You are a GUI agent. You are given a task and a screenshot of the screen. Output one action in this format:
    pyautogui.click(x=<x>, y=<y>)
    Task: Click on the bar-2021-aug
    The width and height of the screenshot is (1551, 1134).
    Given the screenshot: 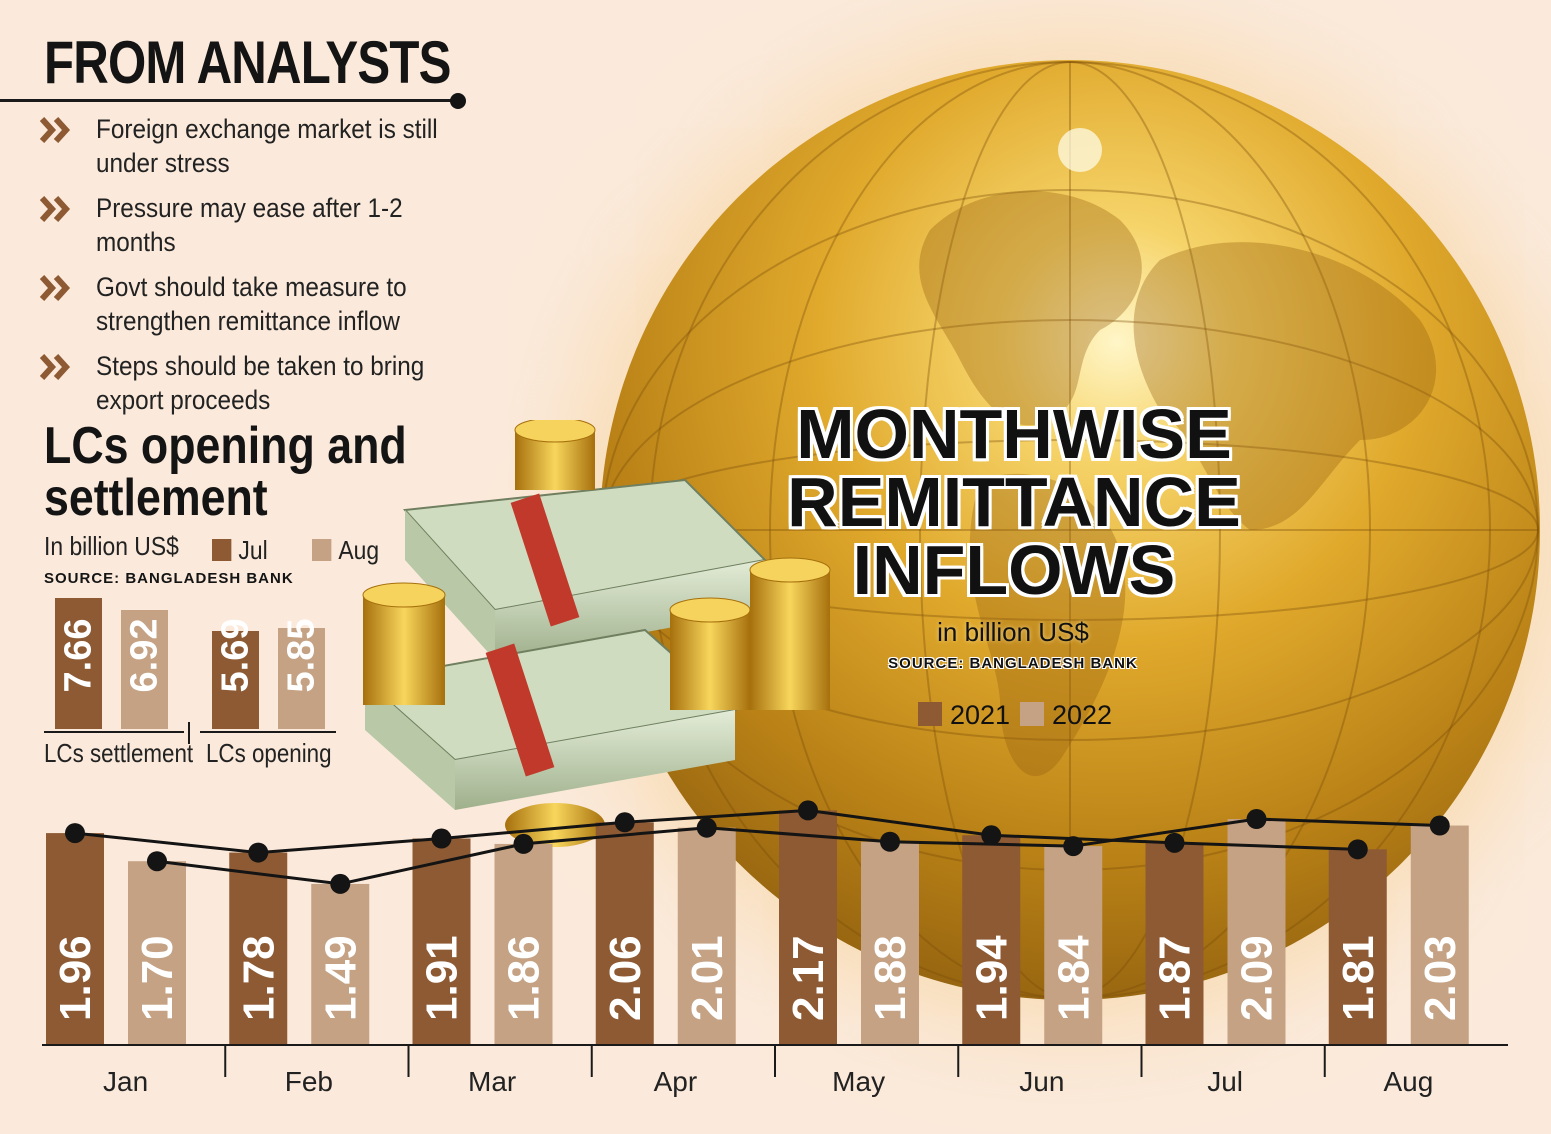 What is the action you would take?
    pyautogui.click(x=1357, y=947)
    